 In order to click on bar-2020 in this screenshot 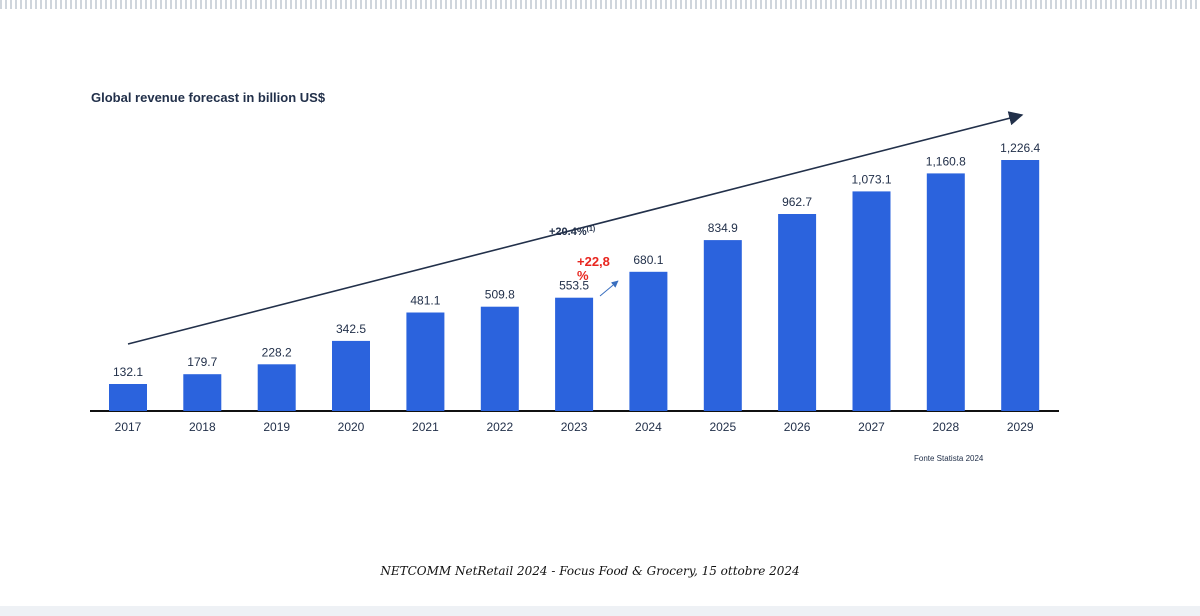, I will do `click(351, 375)`.